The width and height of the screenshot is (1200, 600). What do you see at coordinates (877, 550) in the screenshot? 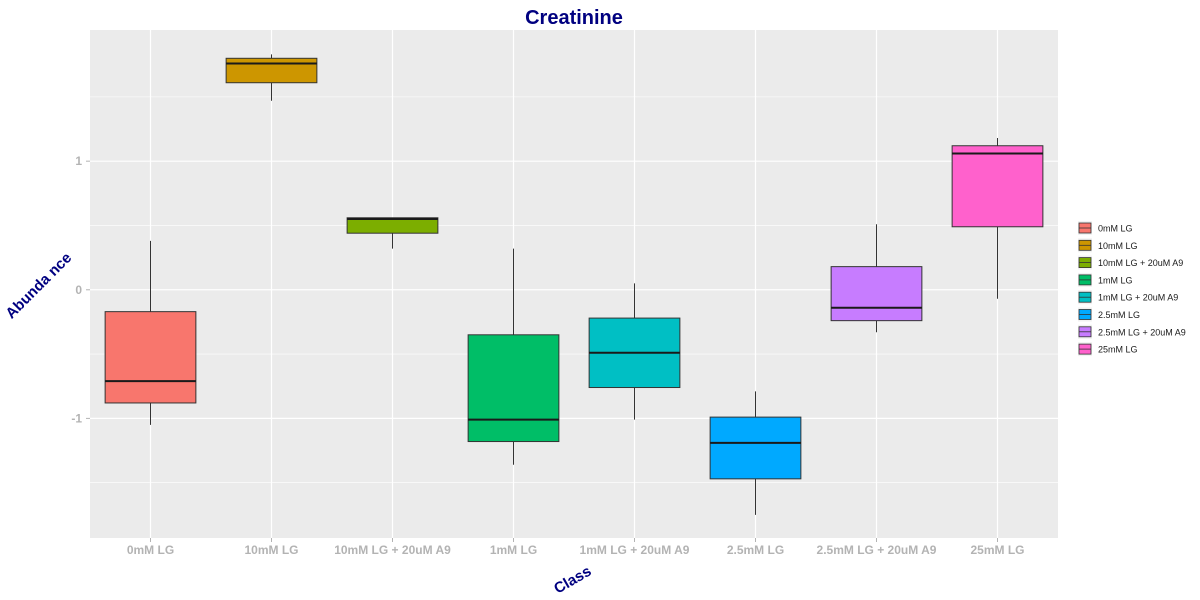
I see `x-tick-label: 2.5mM LG + 20uM A9` at bounding box center [877, 550].